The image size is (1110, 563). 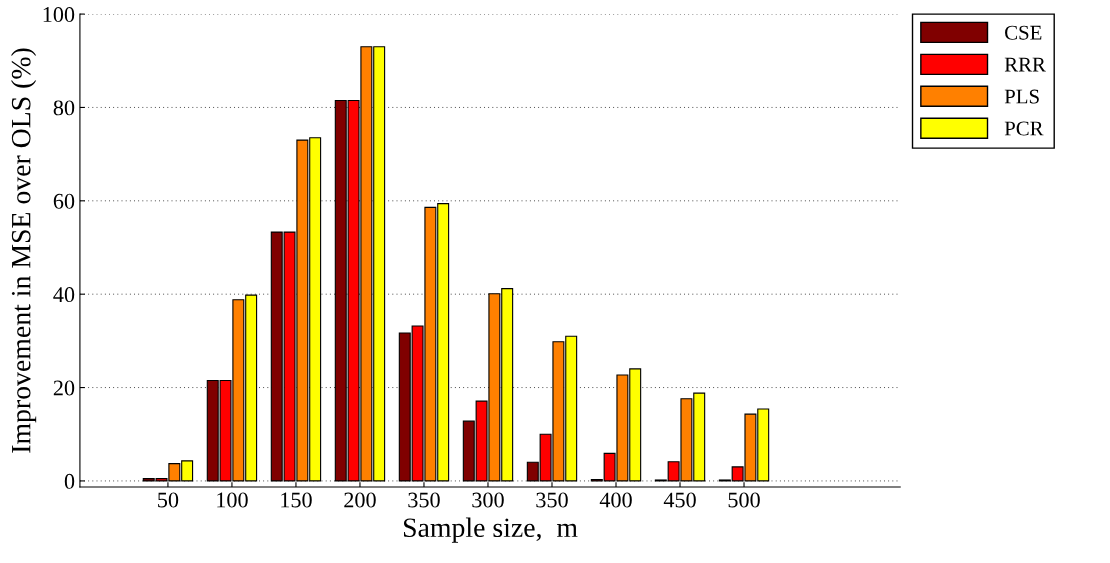 I want to click on y-tick-label: 0, so click(x=69, y=481).